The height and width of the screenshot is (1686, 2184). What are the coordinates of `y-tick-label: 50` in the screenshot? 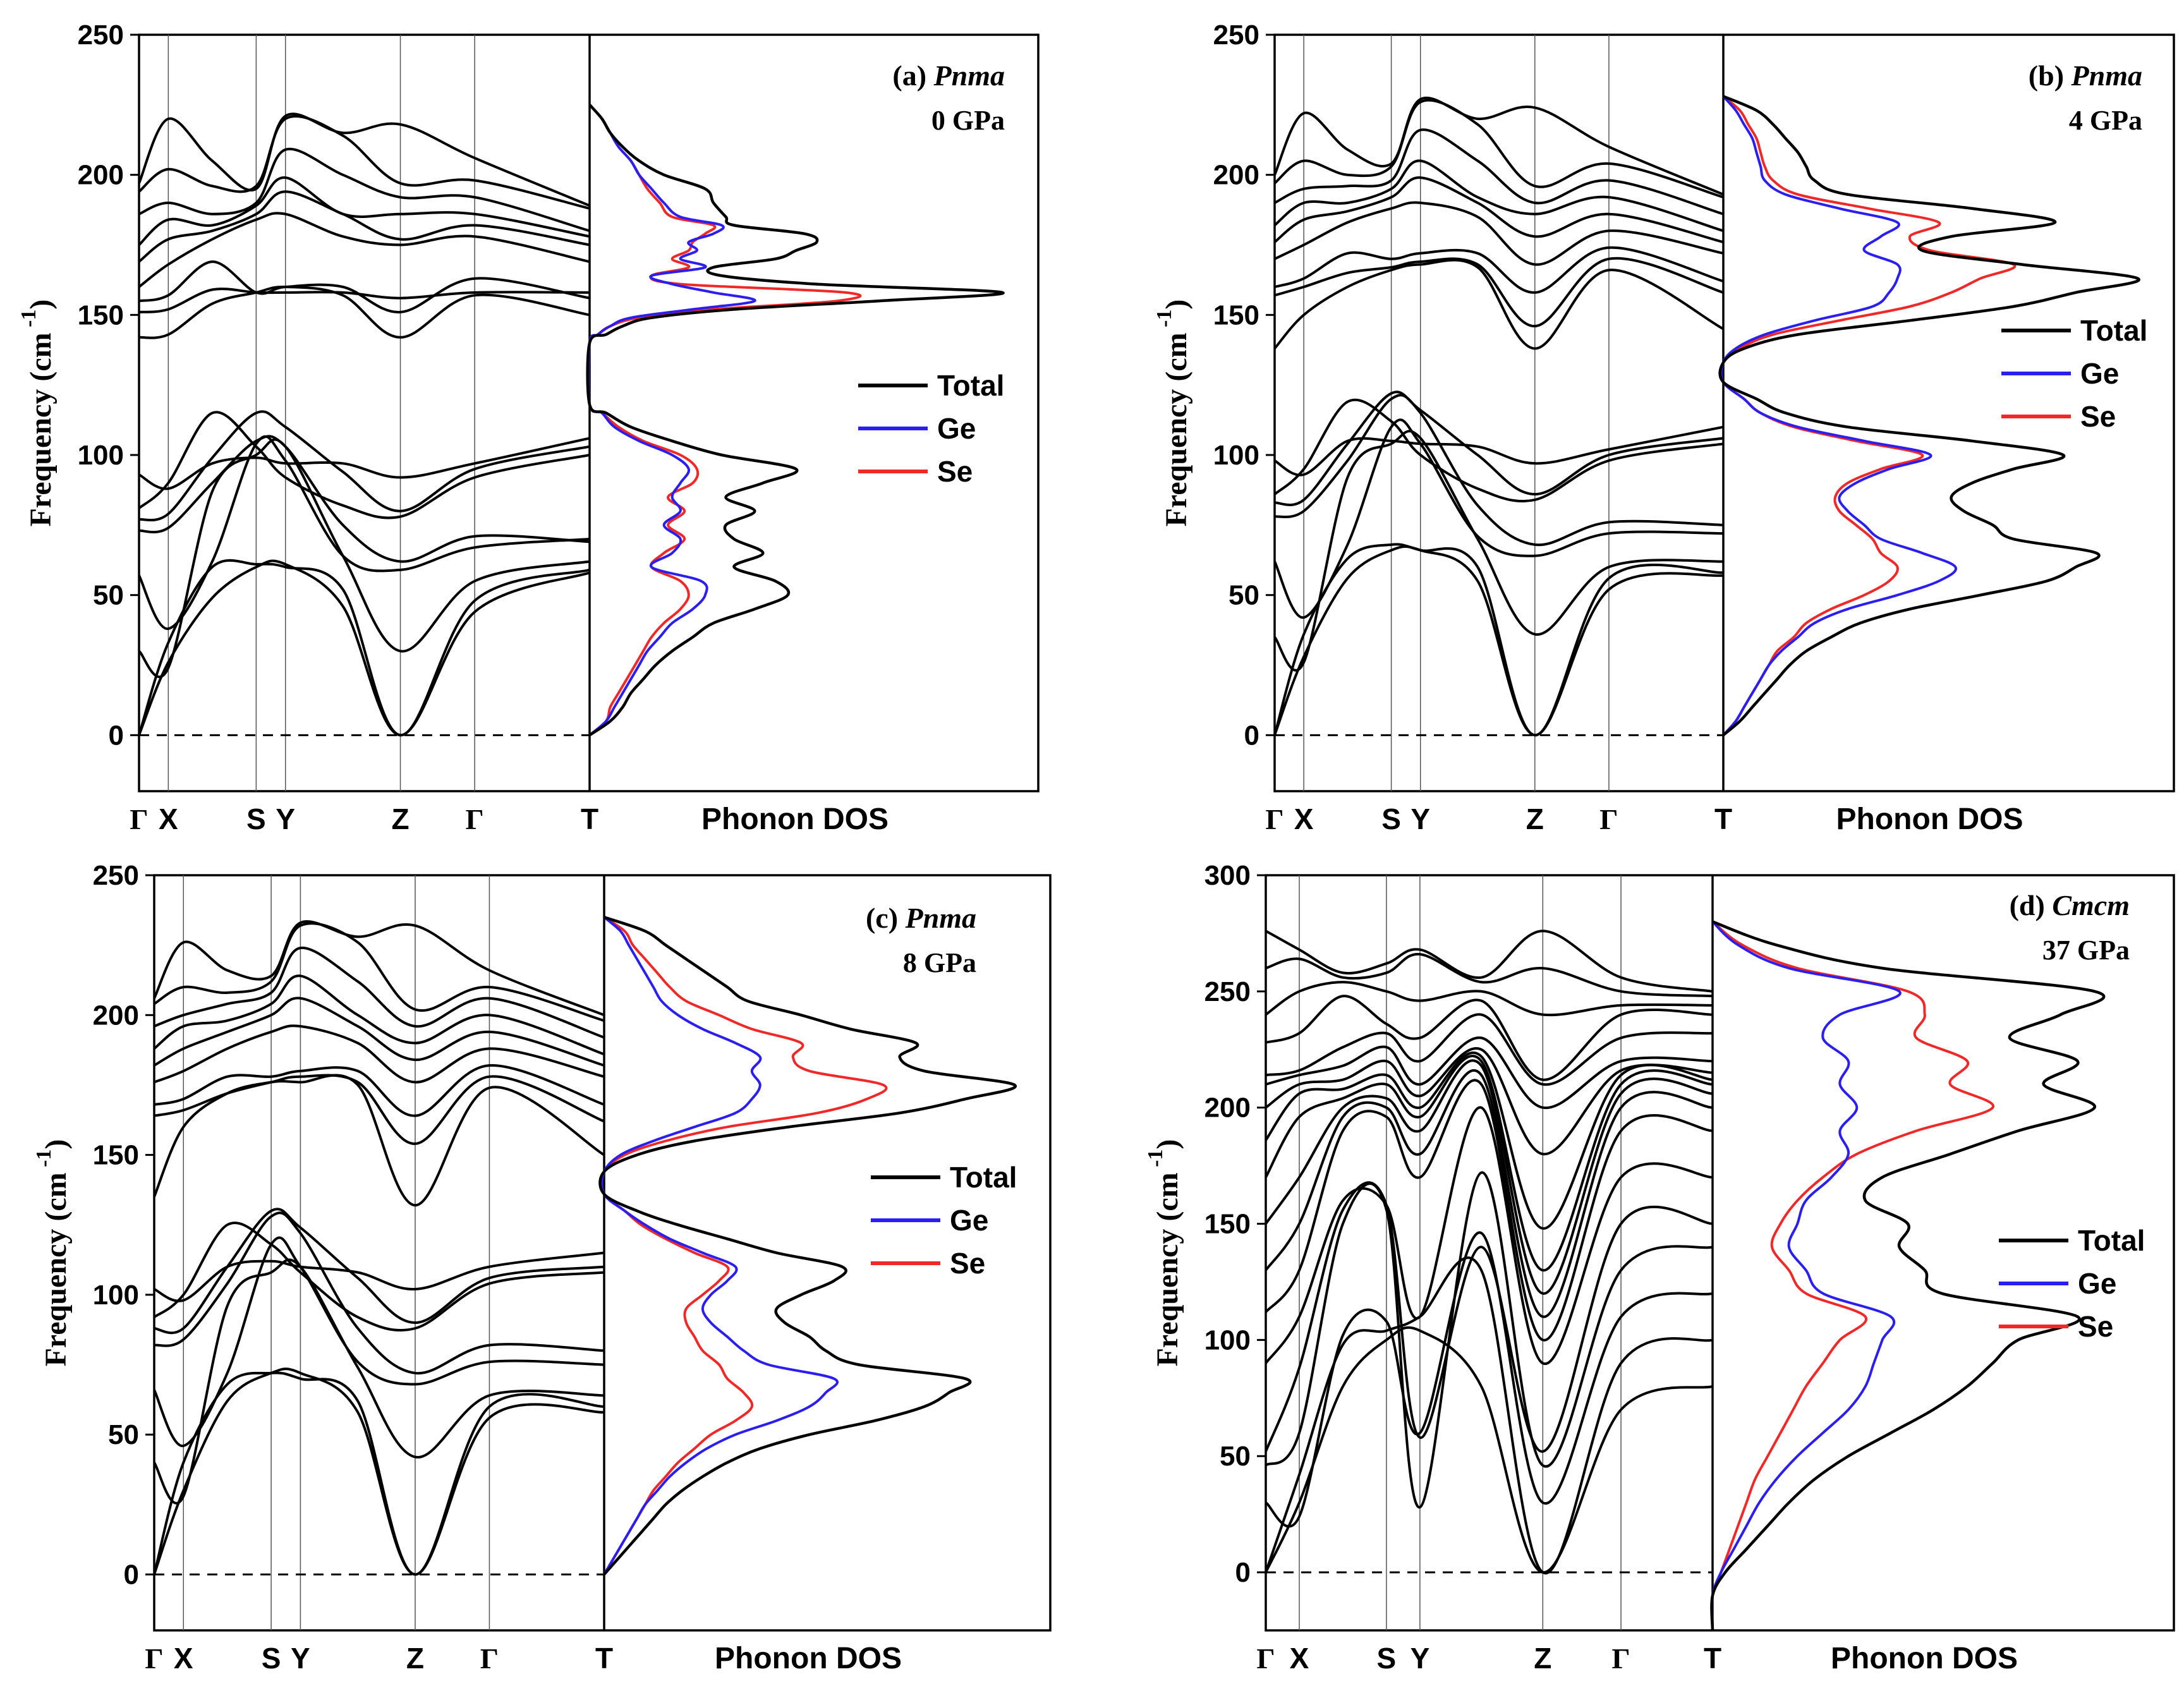 It's located at (1243, 595).